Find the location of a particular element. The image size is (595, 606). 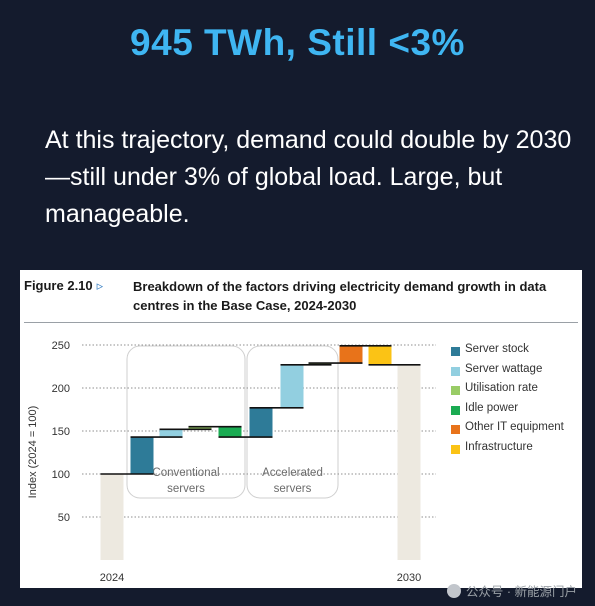

figure-arrow-icon: ▹ is located at coordinates (100, 285).